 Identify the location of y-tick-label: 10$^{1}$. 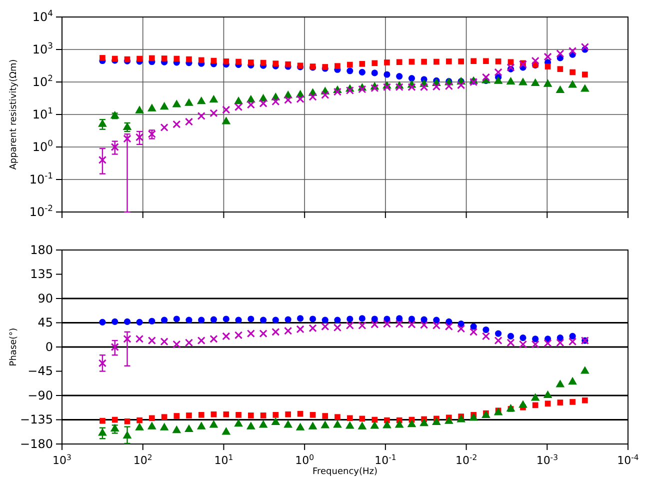
(42, 113).